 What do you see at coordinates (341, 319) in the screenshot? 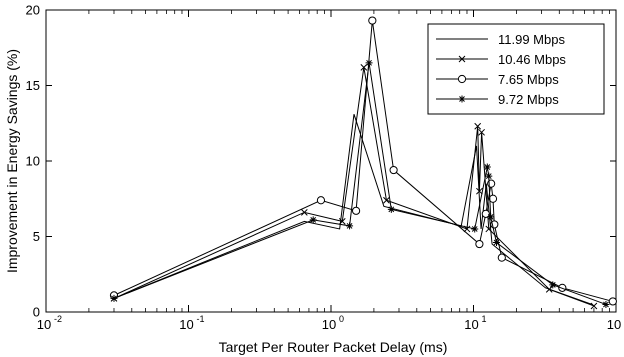
I see `x-tick-label-exponent: 0` at bounding box center [341, 319].